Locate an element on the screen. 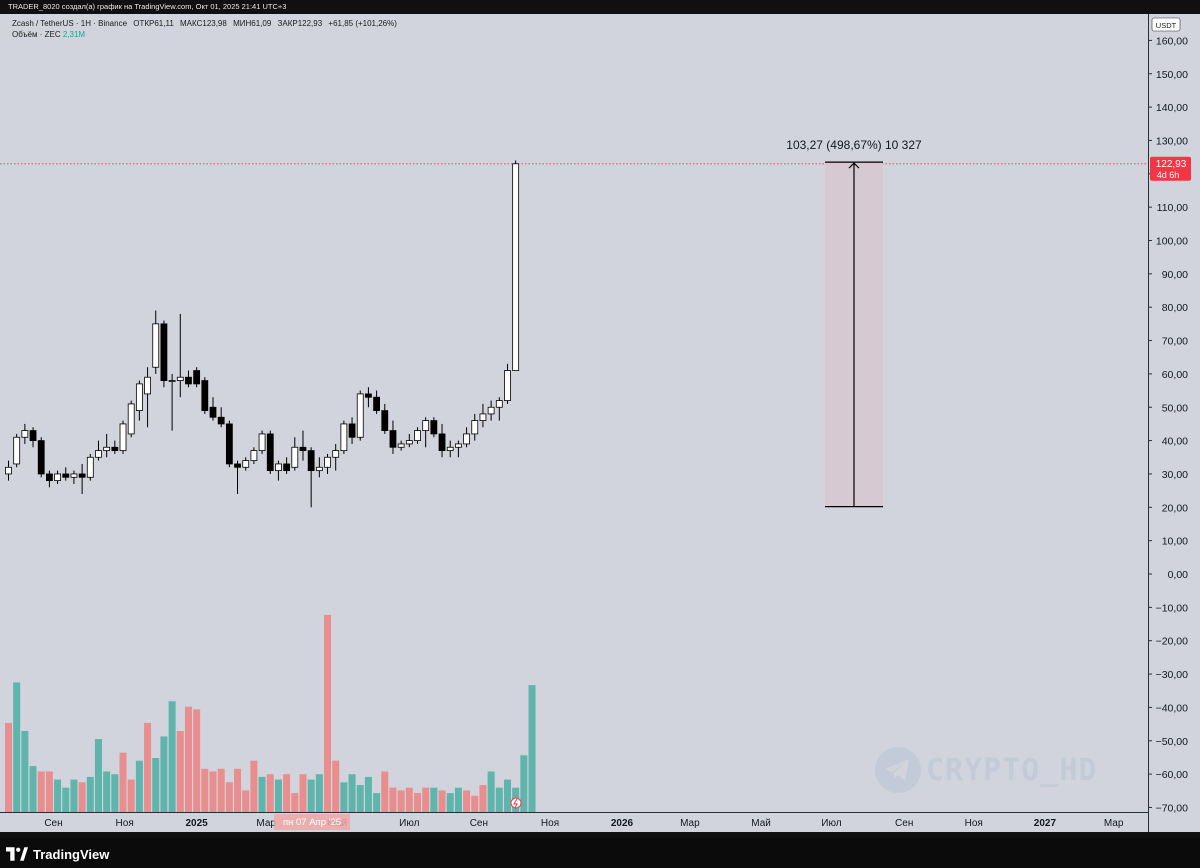 This screenshot has width=1200, height=868. time-tick-label: Ноя is located at coordinates (974, 823).